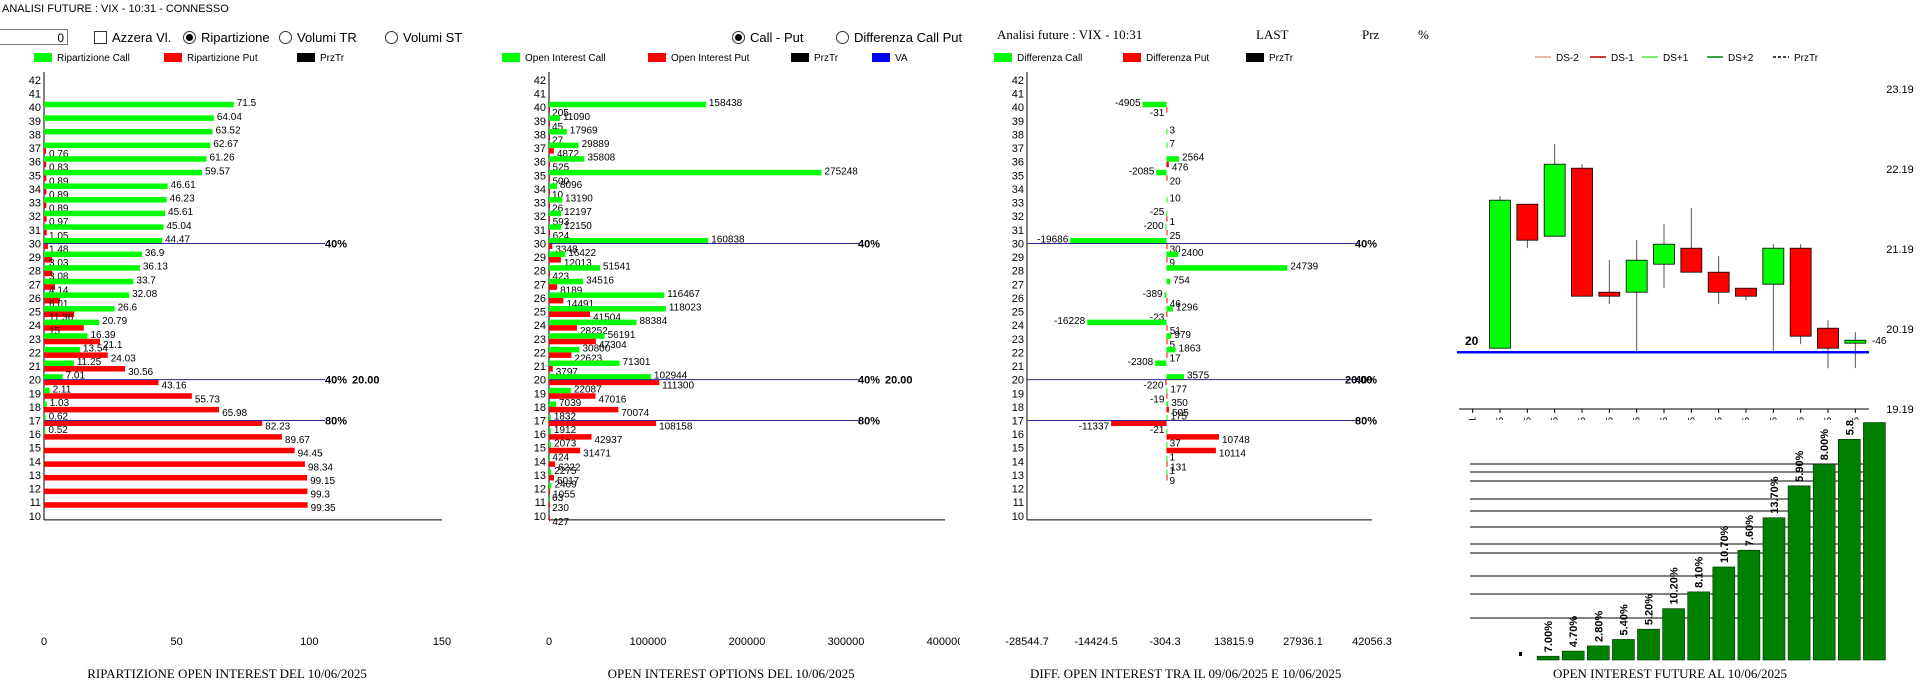  What do you see at coordinates (540, 462) in the screenshot?
I see `y-tick-label: 14` at bounding box center [540, 462].